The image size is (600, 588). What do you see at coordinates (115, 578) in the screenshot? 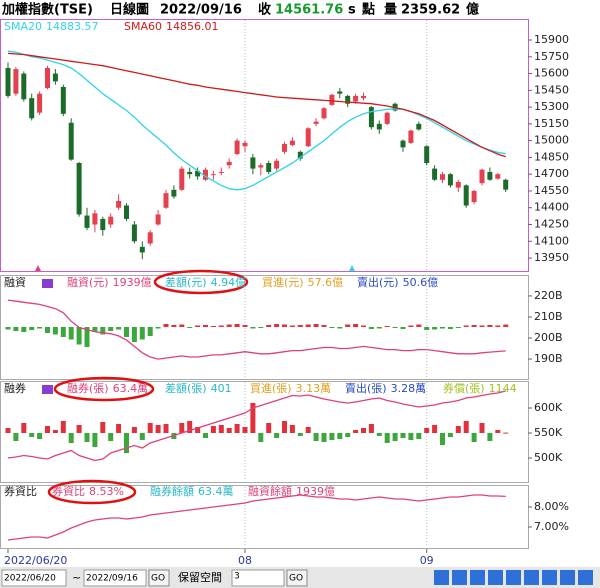
I see `end-input` at bounding box center [115, 578].